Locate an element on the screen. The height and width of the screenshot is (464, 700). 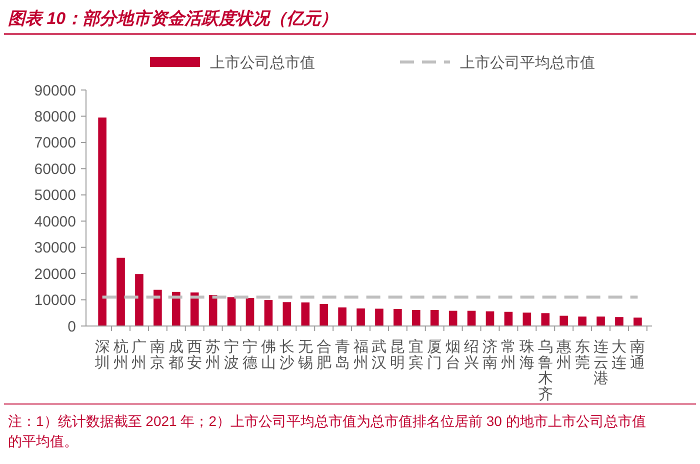
x-tick-label: 连云港 is located at coordinates (600, 362).